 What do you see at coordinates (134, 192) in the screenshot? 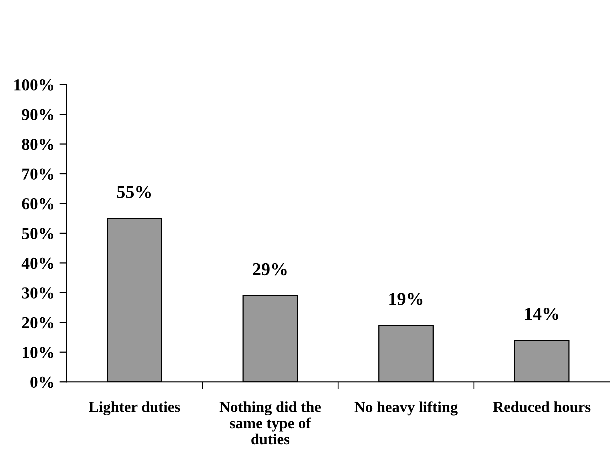
I see `data-label: 55%` at bounding box center [134, 192].